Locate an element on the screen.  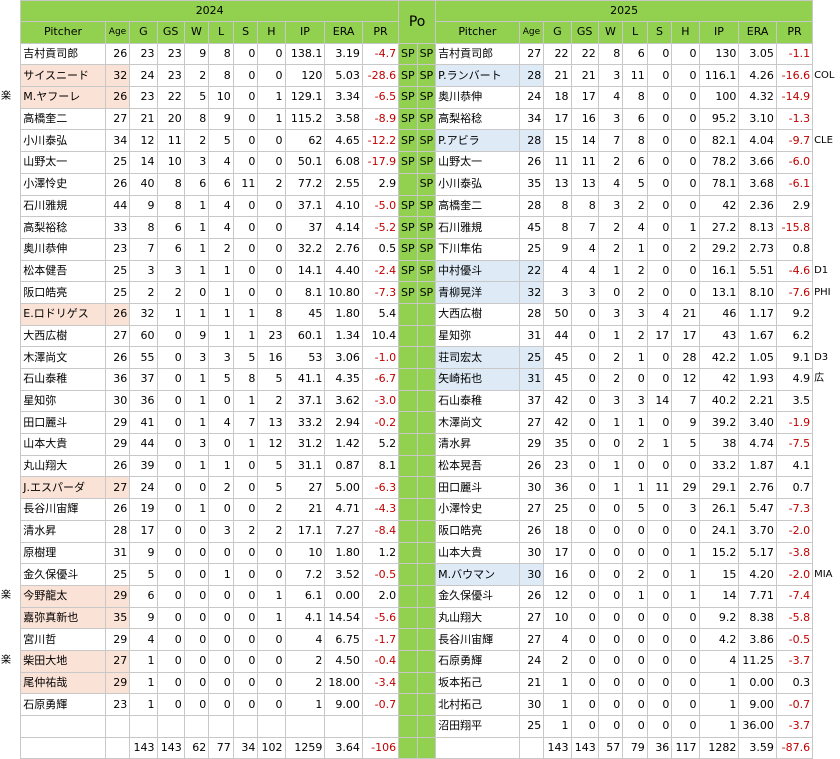
right-gs-cell: 14 is located at coordinates (584, 141).